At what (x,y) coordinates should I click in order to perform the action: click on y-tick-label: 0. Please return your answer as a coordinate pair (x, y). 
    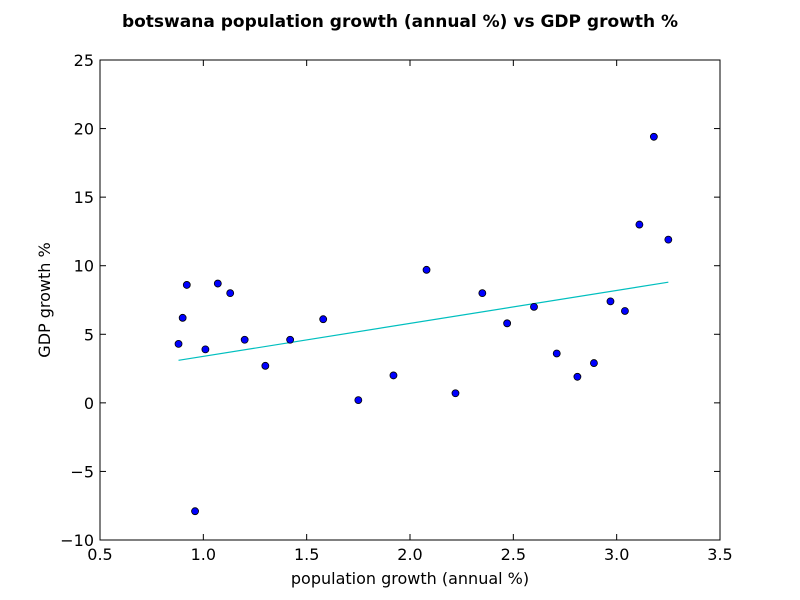
    Looking at the image, I should click on (89, 403).